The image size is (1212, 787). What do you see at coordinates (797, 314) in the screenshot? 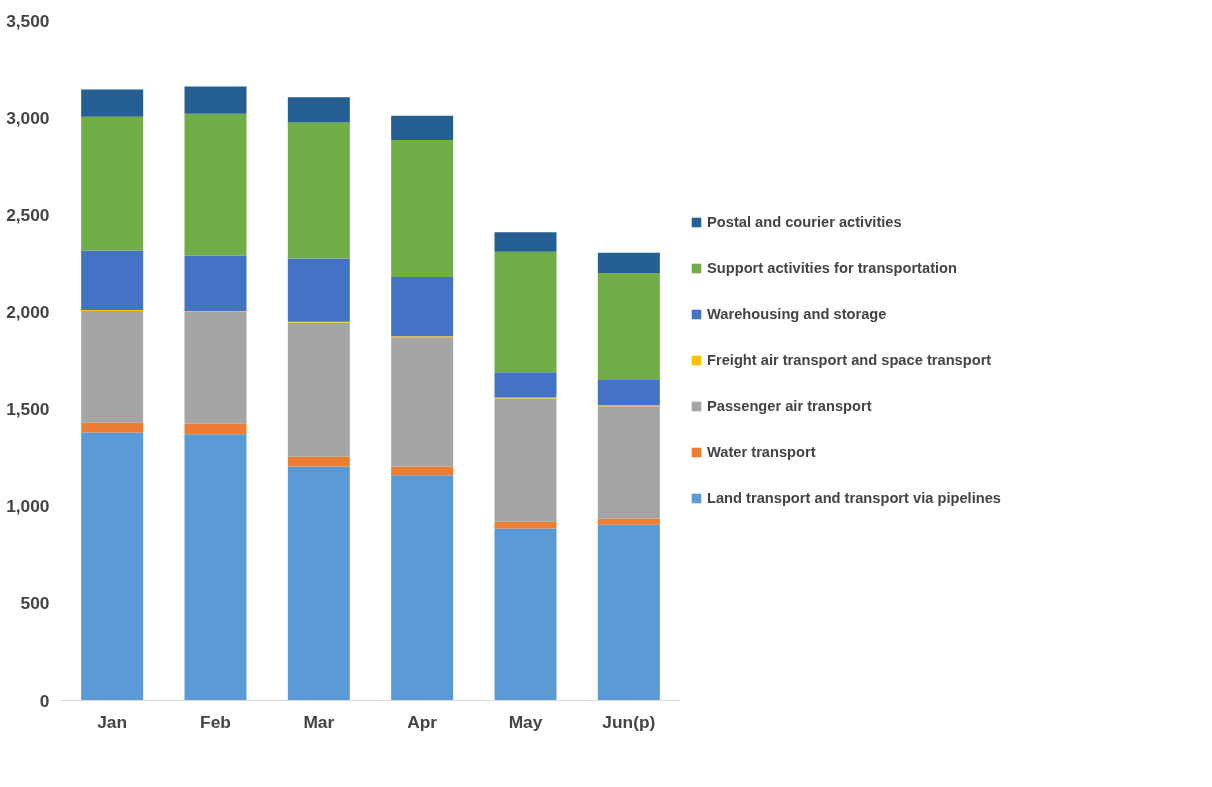
I see `legend-label: Warehousing and storage` at bounding box center [797, 314].